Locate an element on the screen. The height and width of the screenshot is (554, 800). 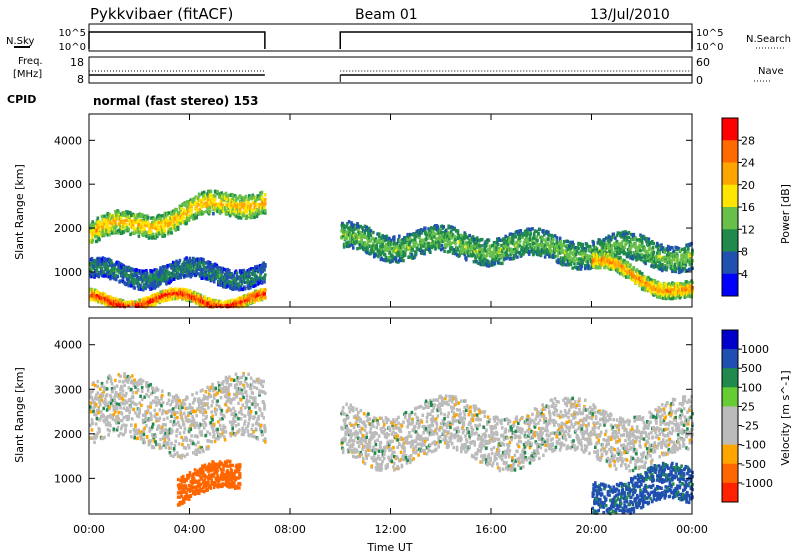
freq-tick-top: 18 is located at coordinates (77, 62).